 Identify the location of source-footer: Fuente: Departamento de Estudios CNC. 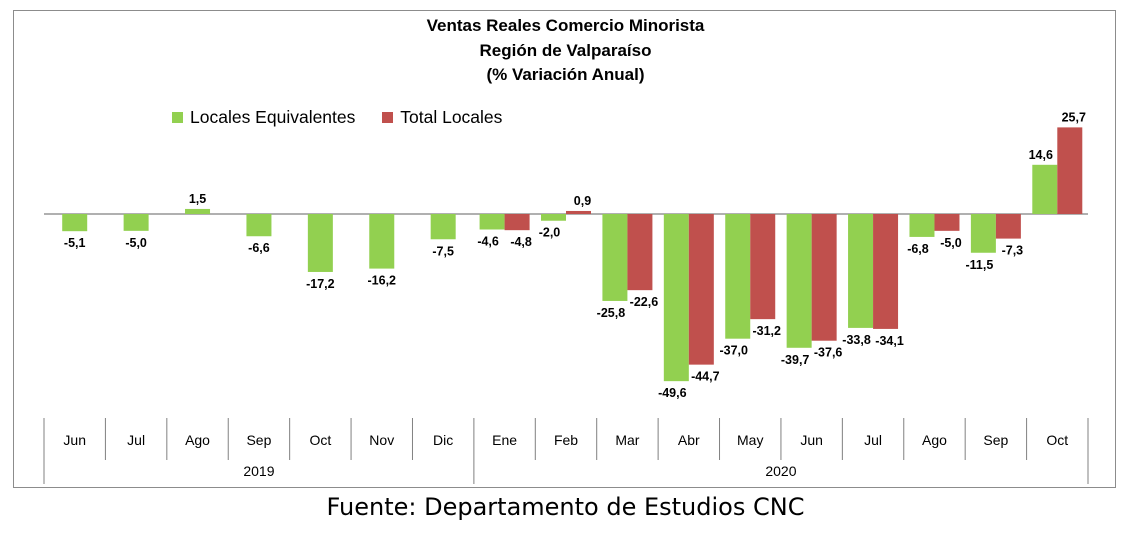
(565, 507).